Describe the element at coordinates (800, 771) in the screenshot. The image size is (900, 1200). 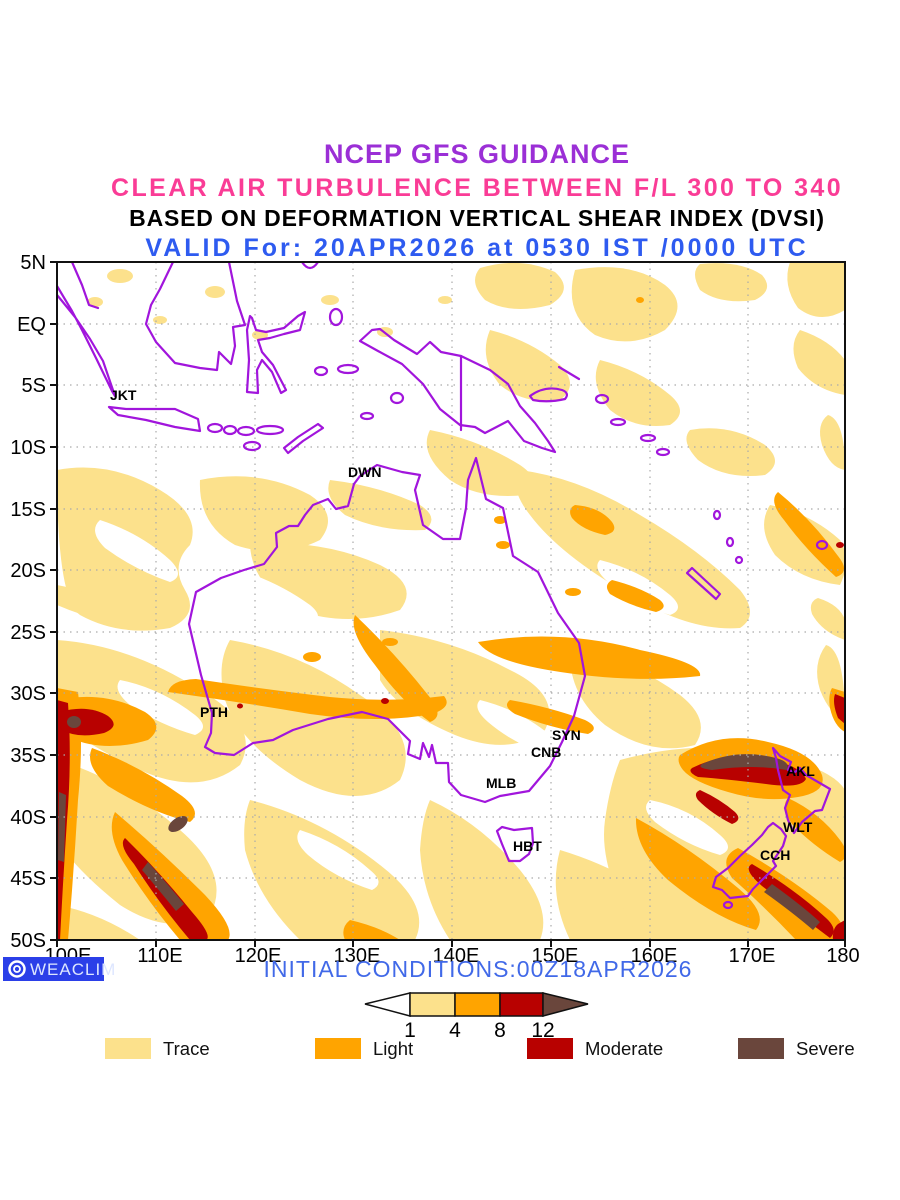
I see `station-label: AKL` at that location.